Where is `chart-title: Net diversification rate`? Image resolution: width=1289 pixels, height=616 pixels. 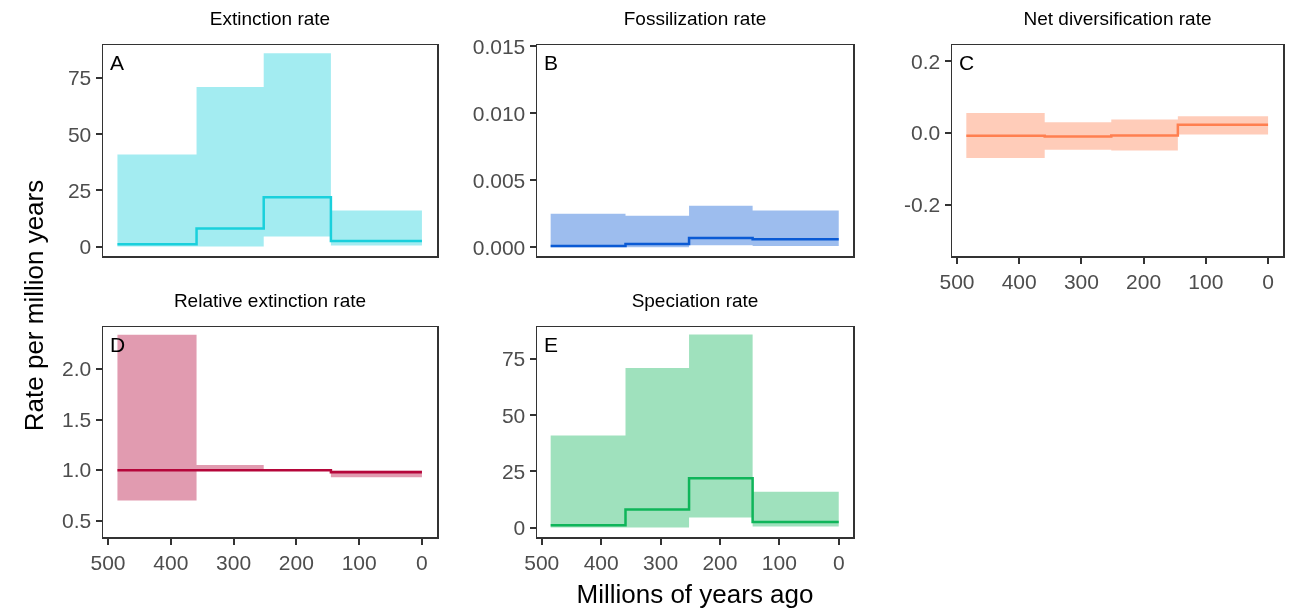
chart-title: Net diversification rate is located at coordinates (1117, 19).